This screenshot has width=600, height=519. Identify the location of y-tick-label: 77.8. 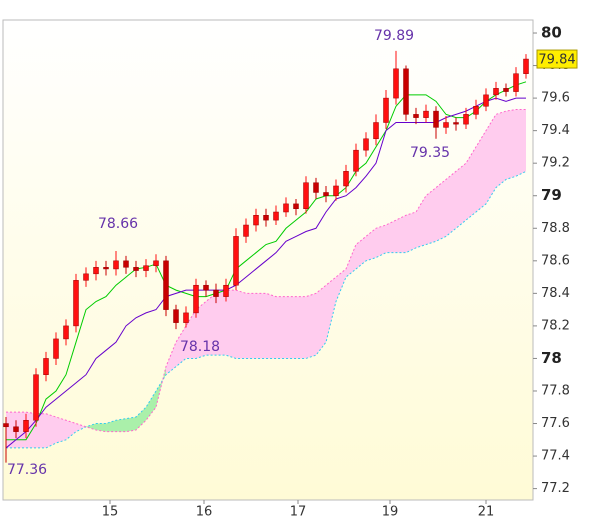
(555, 390).